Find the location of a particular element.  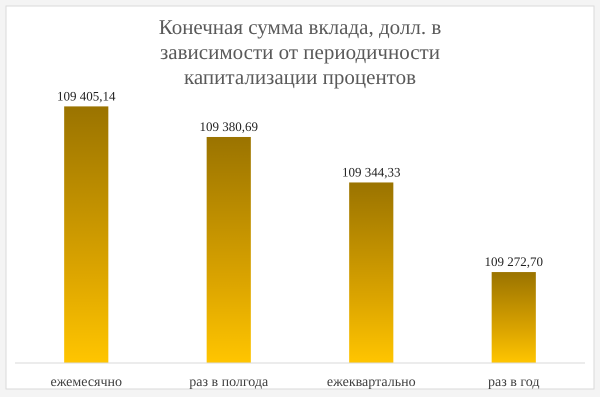

text: Конечная сумма вклада, долл. в зависимости от периодичности капитализации процентов is located at coordinates (300, 52).